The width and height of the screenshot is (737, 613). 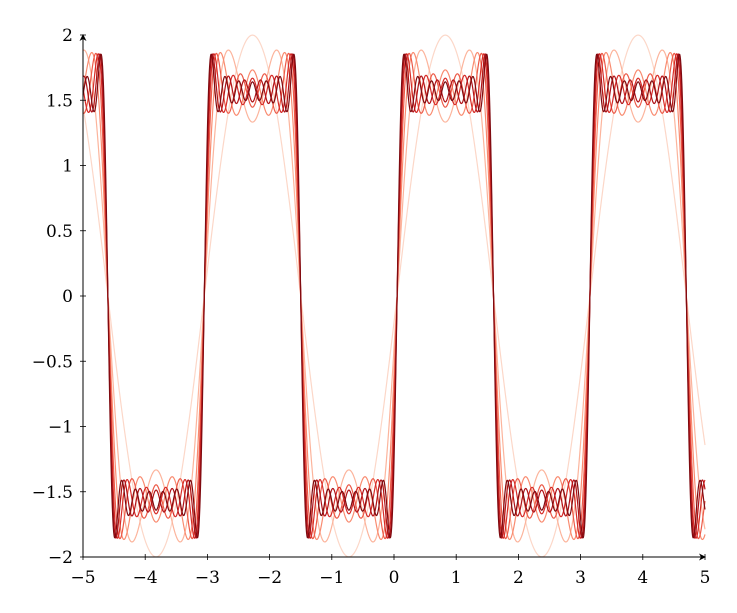 What do you see at coordinates (82, 578) in the screenshot?
I see `x-tick-label: −5` at bounding box center [82, 578].